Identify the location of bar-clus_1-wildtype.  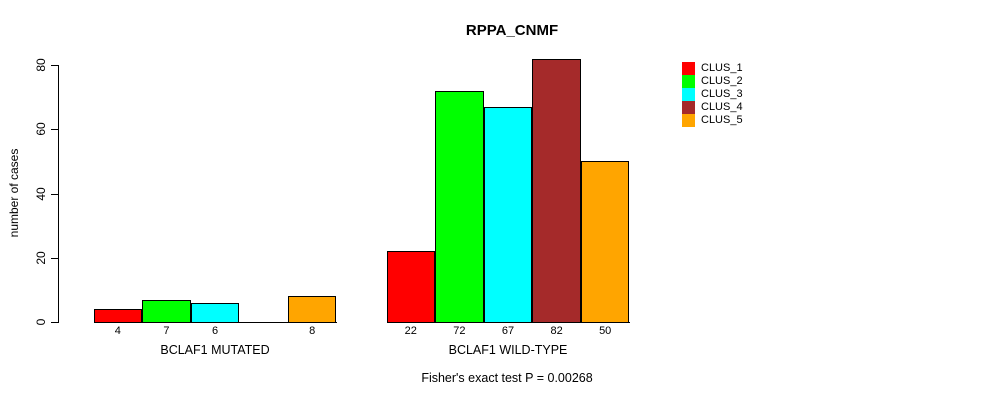
(411, 287).